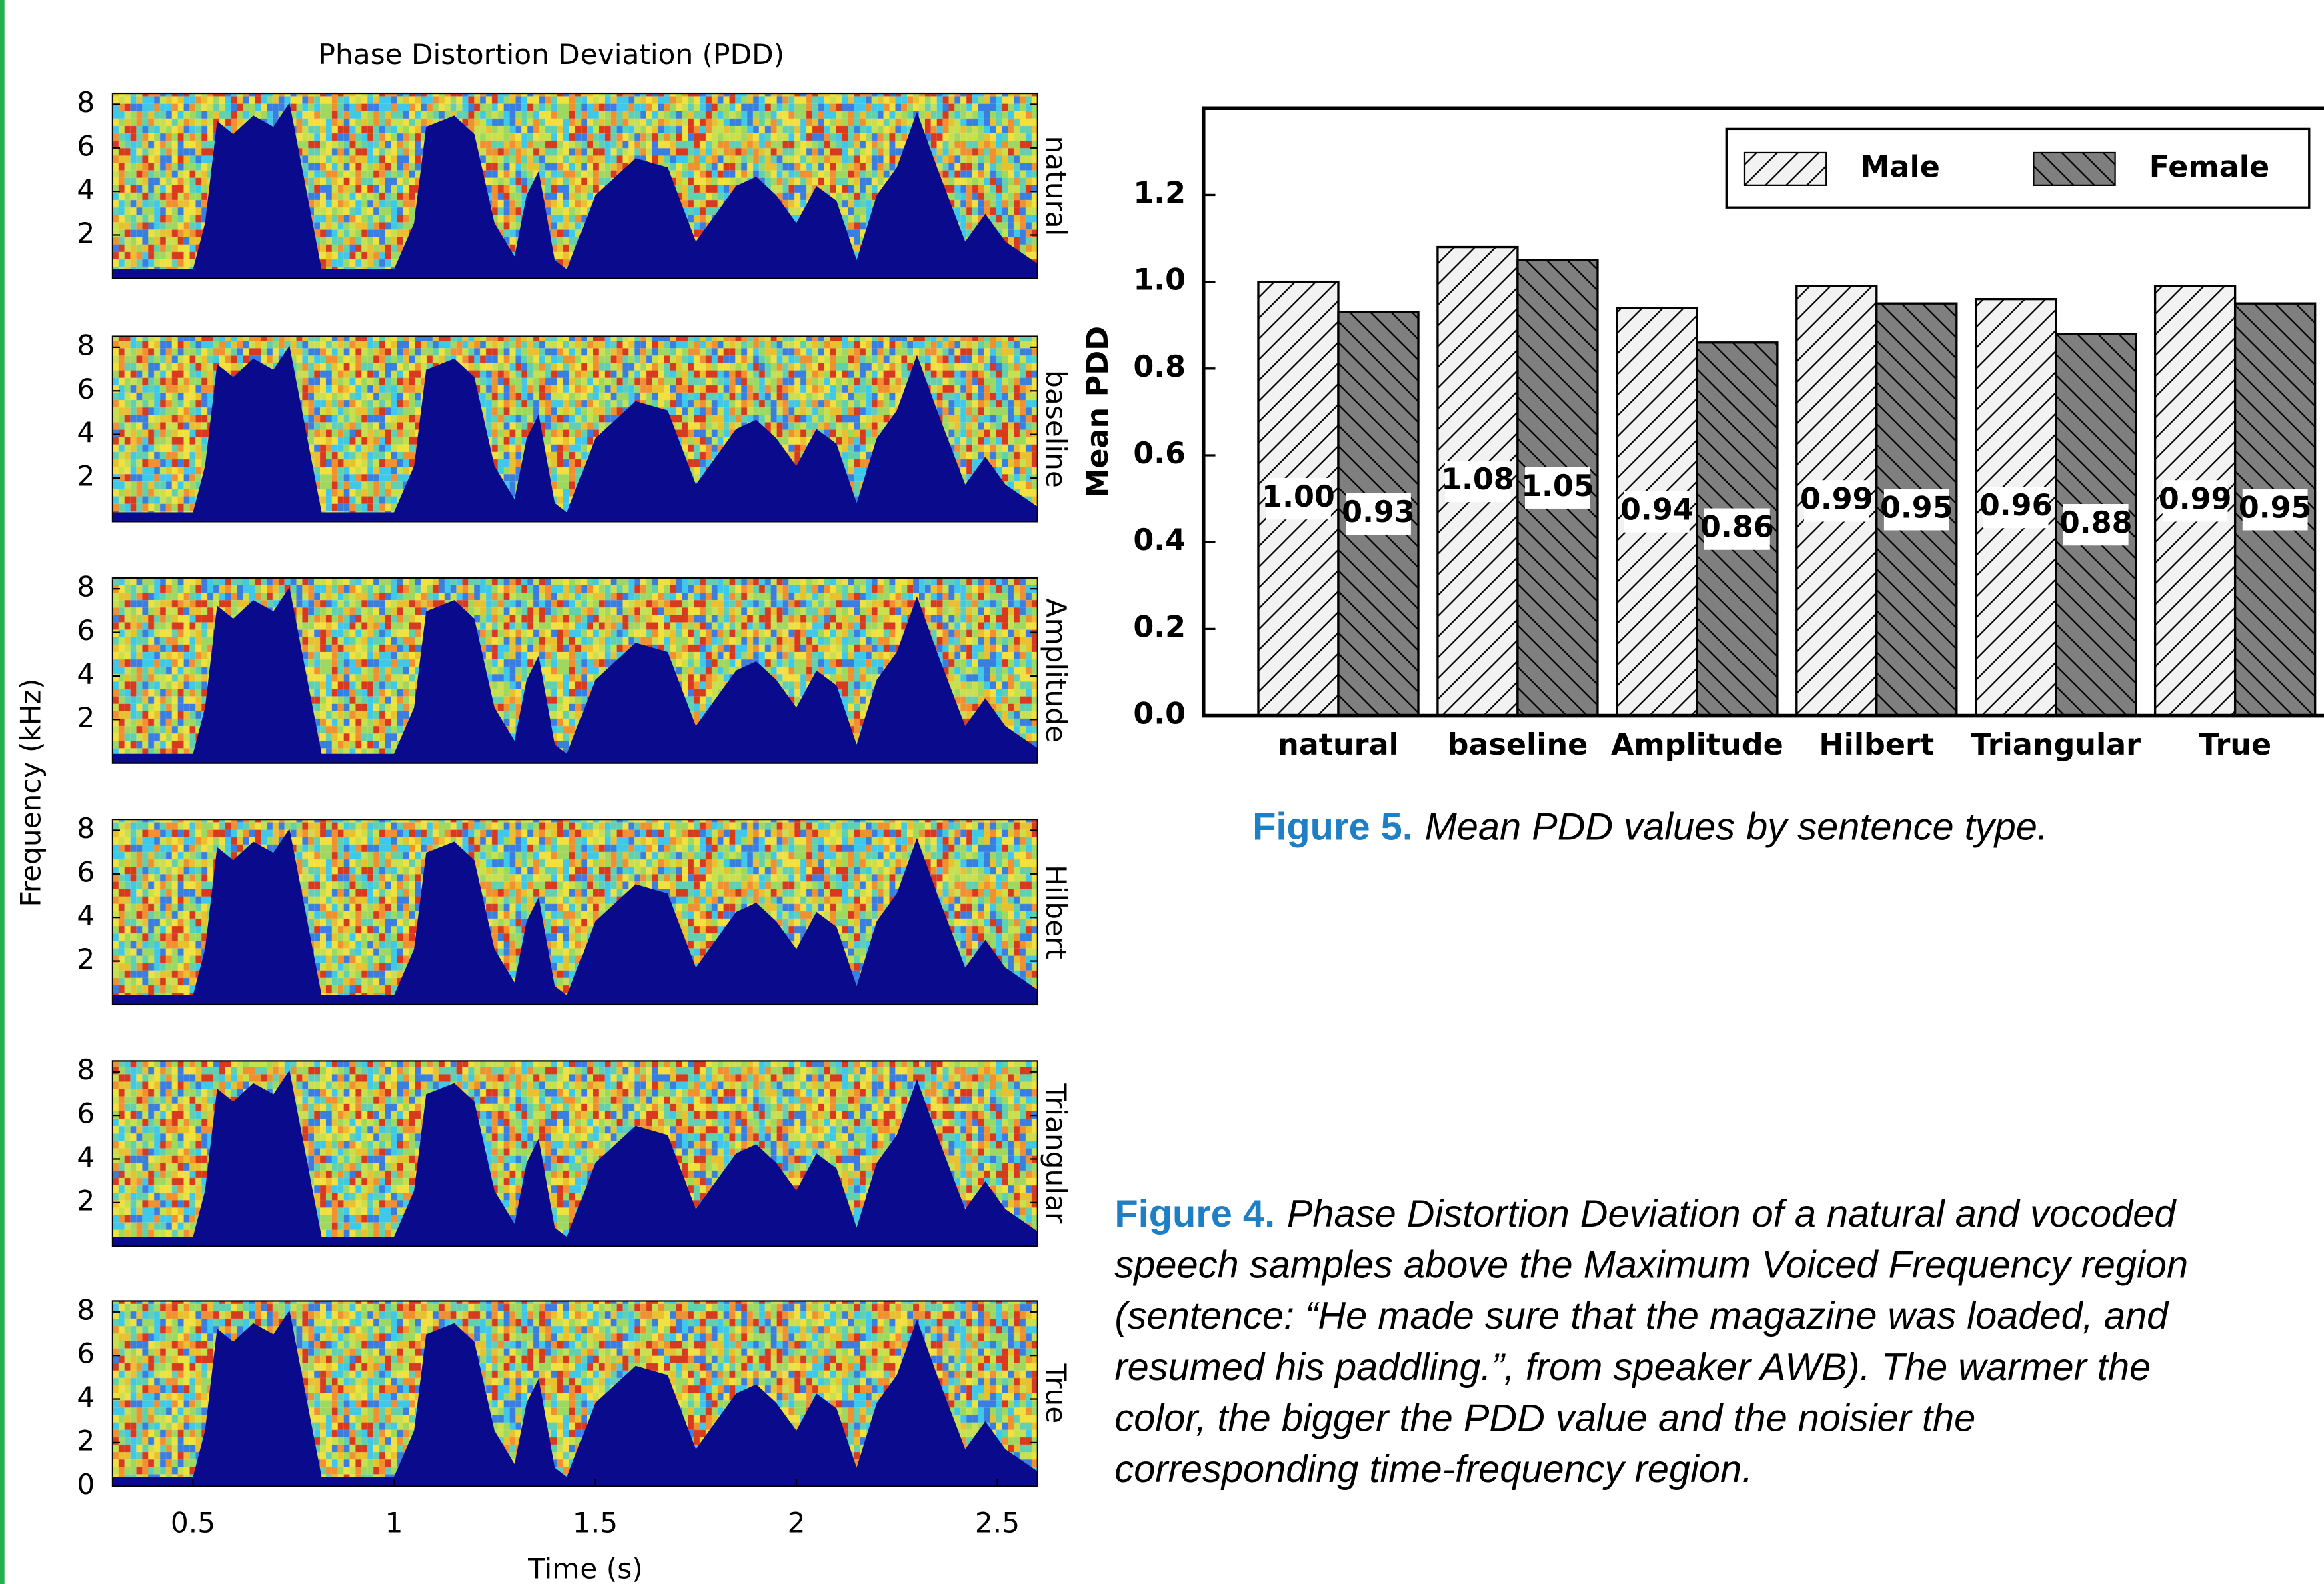 The width and height of the screenshot is (2324, 1584). Describe the element at coordinates (552, 54) in the screenshot. I see `chart-title: Phase Distortion Deviation (PDD)` at that location.